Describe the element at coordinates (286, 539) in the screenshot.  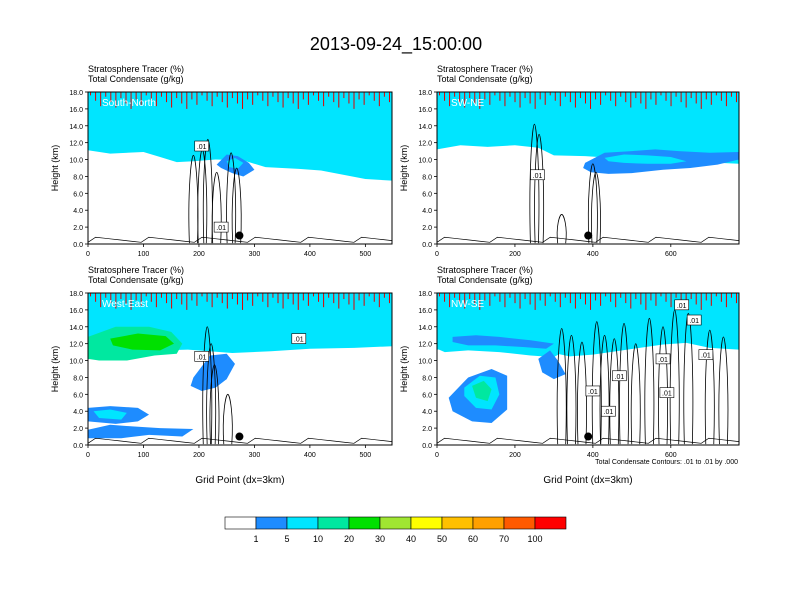
I see `colorbar-label: 5` at that location.